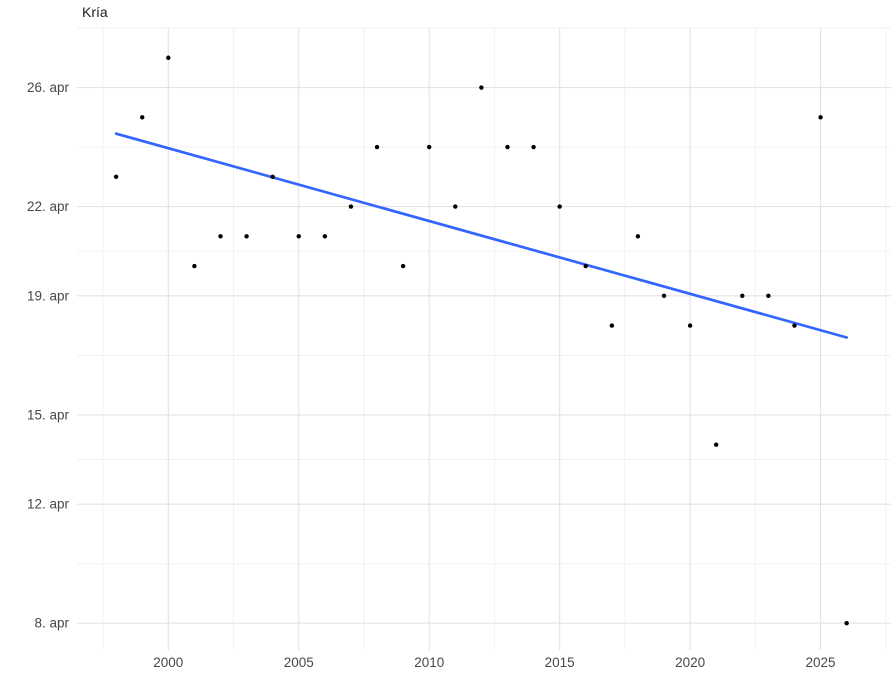 The width and height of the screenshot is (891, 699). Describe the element at coordinates (48, 206) in the screenshot. I see `y-axis-tick-label: 22. apr` at that location.